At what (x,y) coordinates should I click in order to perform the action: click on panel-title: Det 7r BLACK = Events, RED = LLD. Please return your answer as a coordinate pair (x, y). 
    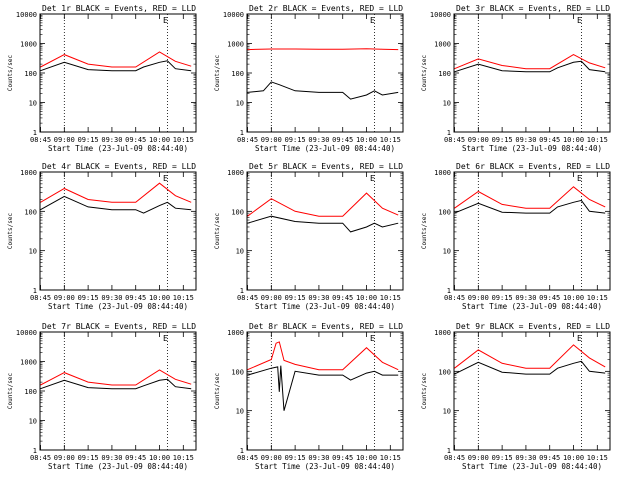
    Looking at the image, I should click on (119, 326).